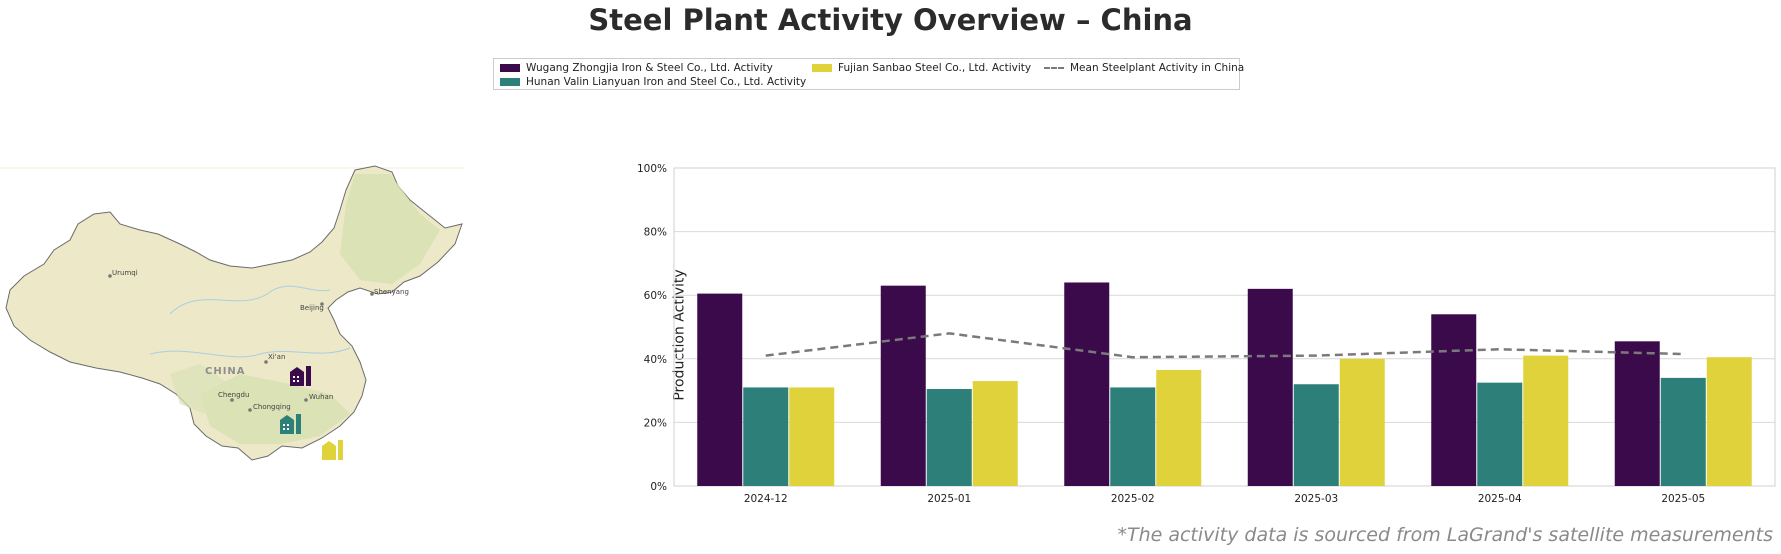  What do you see at coordinates (655, 423) in the screenshot?
I see `y-tick-label: 20%` at bounding box center [655, 423].